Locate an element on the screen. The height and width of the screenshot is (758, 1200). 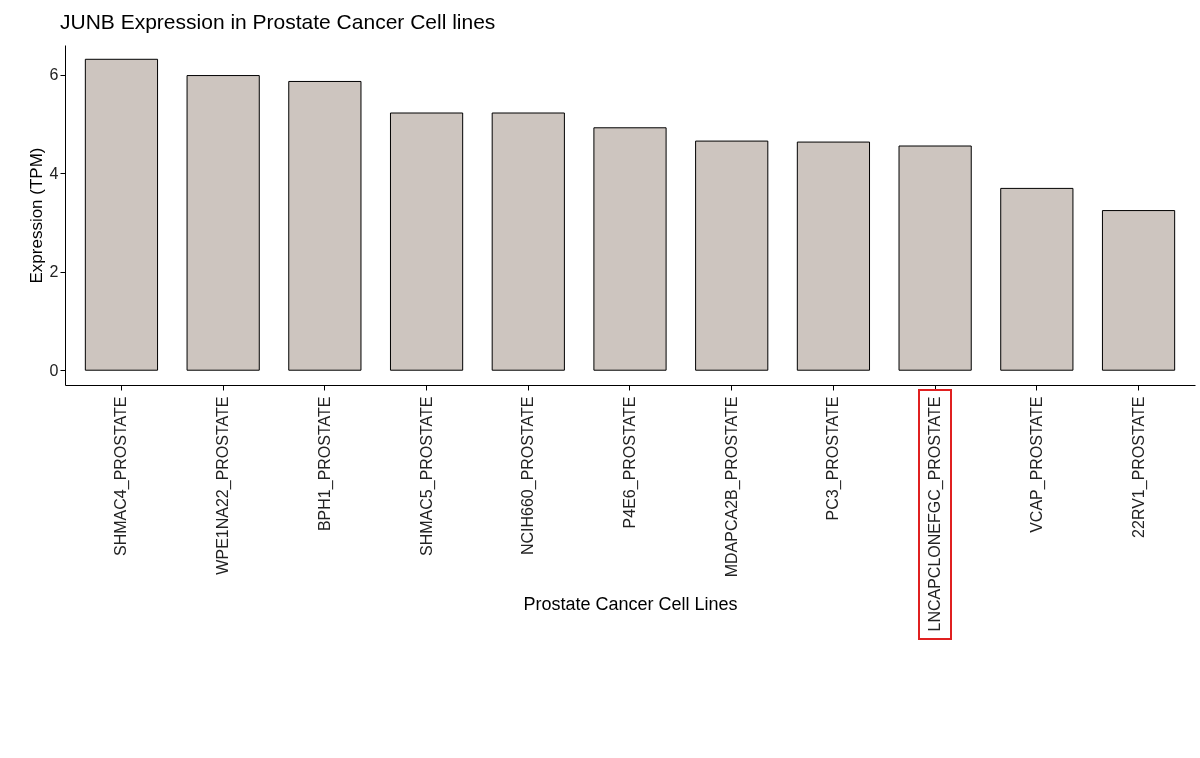
chart-title: JUNB Expression in Prostate Cancer Cell lines is located at coordinates (278, 21).